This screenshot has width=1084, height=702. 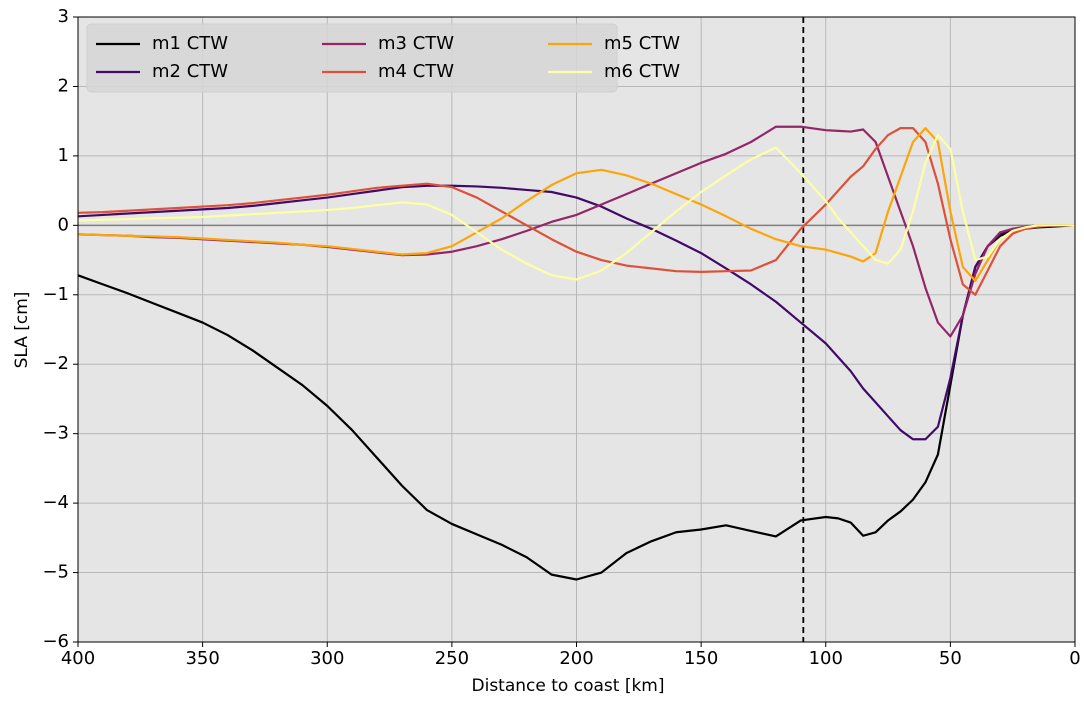 What do you see at coordinates (55, 363) in the screenshot?
I see `y-tick-label: −2` at bounding box center [55, 363].